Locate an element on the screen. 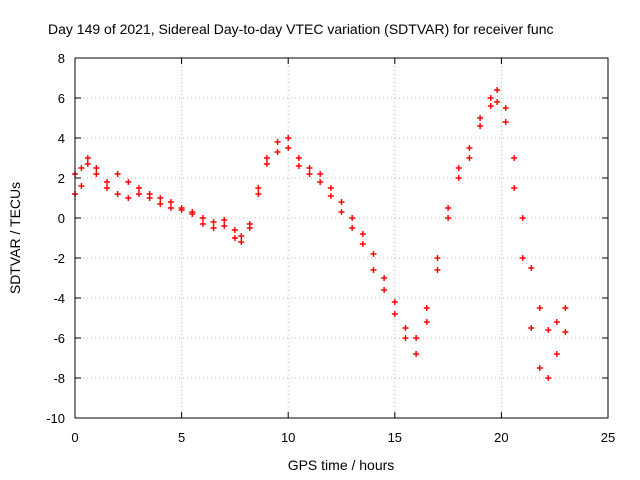 This screenshot has width=640, height=480. x-tick-label: 10 is located at coordinates (288, 437).